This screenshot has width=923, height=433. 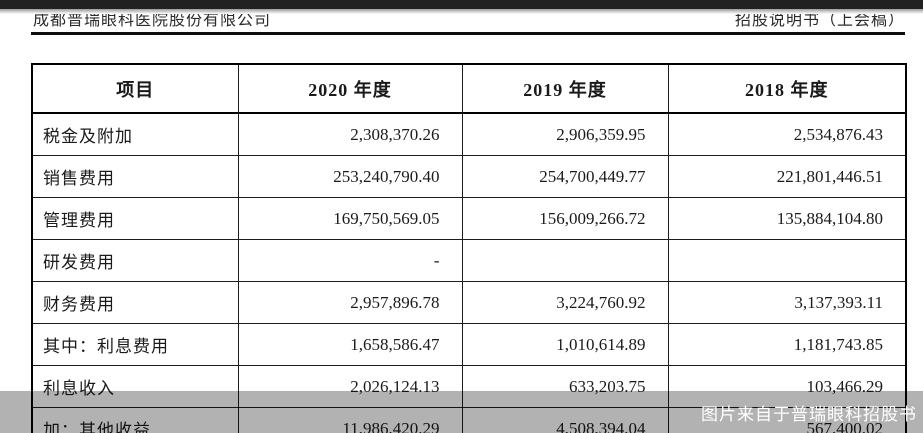 What do you see at coordinates (350, 260) in the screenshot?
I see `value-2020: -` at bounding box center [350, 260].